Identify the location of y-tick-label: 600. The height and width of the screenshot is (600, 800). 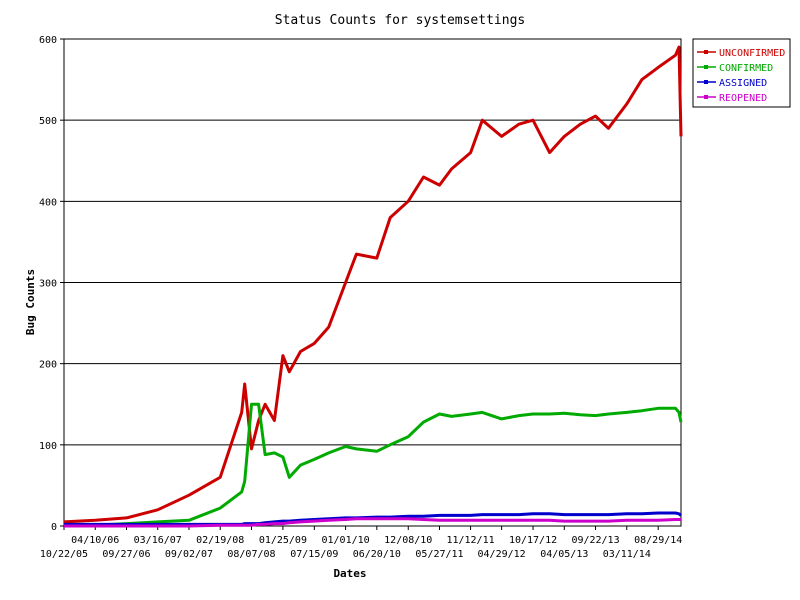
(48, 40).